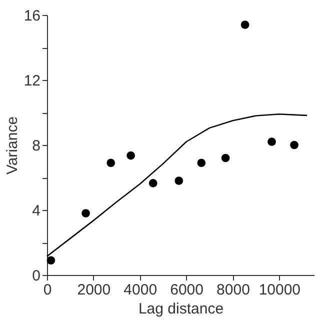 The width and height of the screenshot is (320, 320). Describe the element at coordinates (233, 290) in the screenshot. I see `x-tick-label: 8000` at that location.